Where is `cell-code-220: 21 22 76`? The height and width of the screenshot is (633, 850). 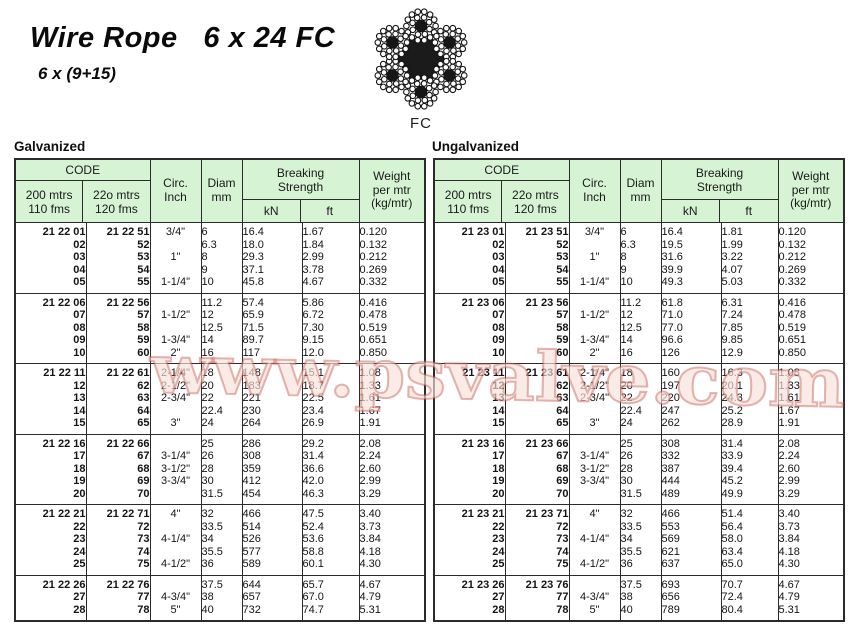 cell-code-220: 21 22 76 is located at coordinates (118, 583).